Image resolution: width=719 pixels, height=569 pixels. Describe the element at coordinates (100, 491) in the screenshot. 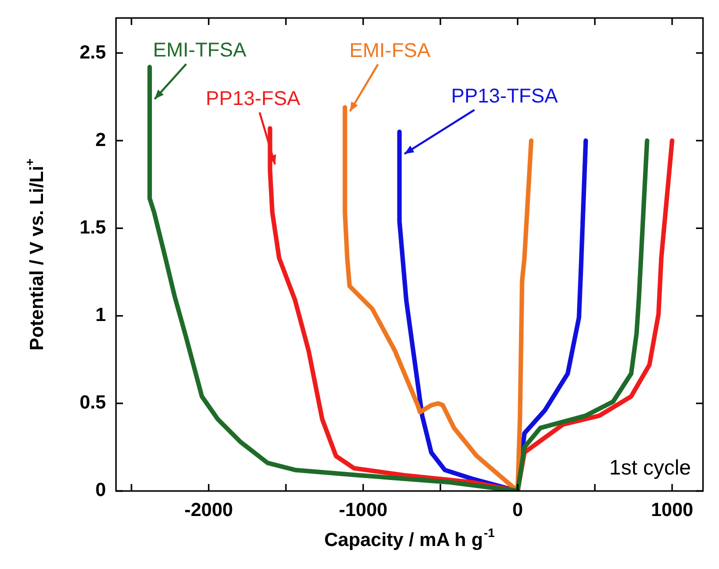

I see `y-tick-label: 0` at that location.